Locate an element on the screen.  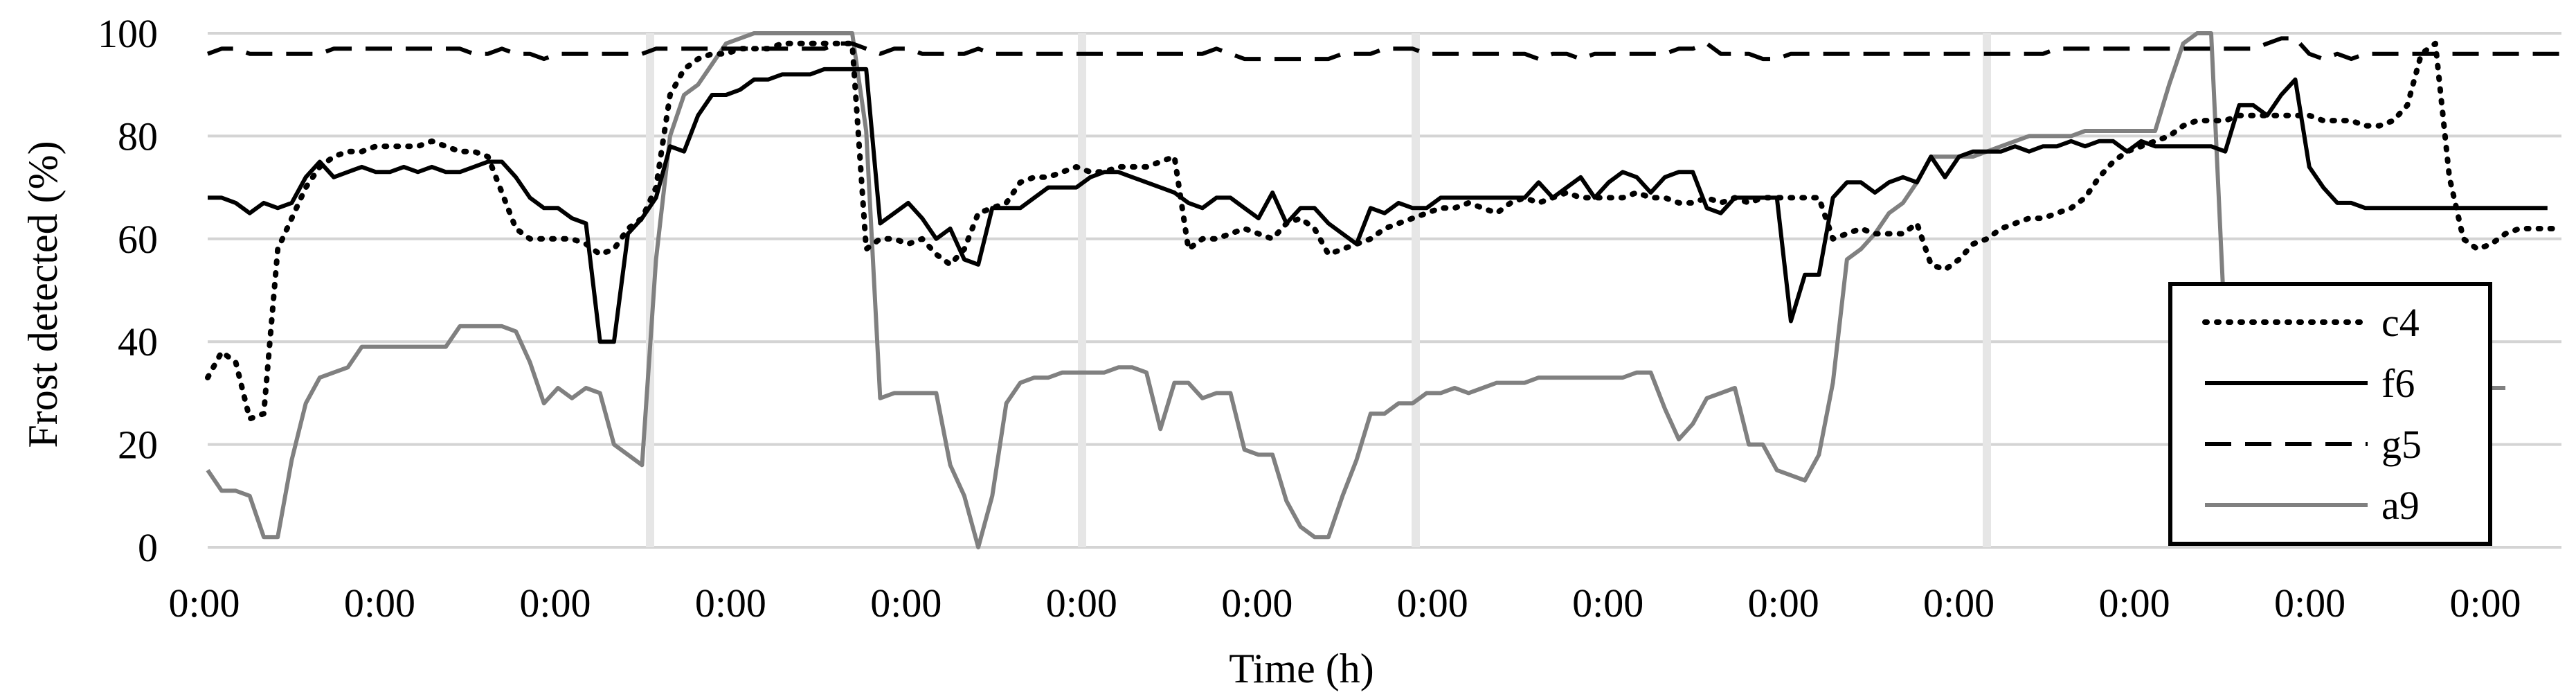
y-tick-labels: 0 20 40 60 80 100 is located at coordinates (128, 290).